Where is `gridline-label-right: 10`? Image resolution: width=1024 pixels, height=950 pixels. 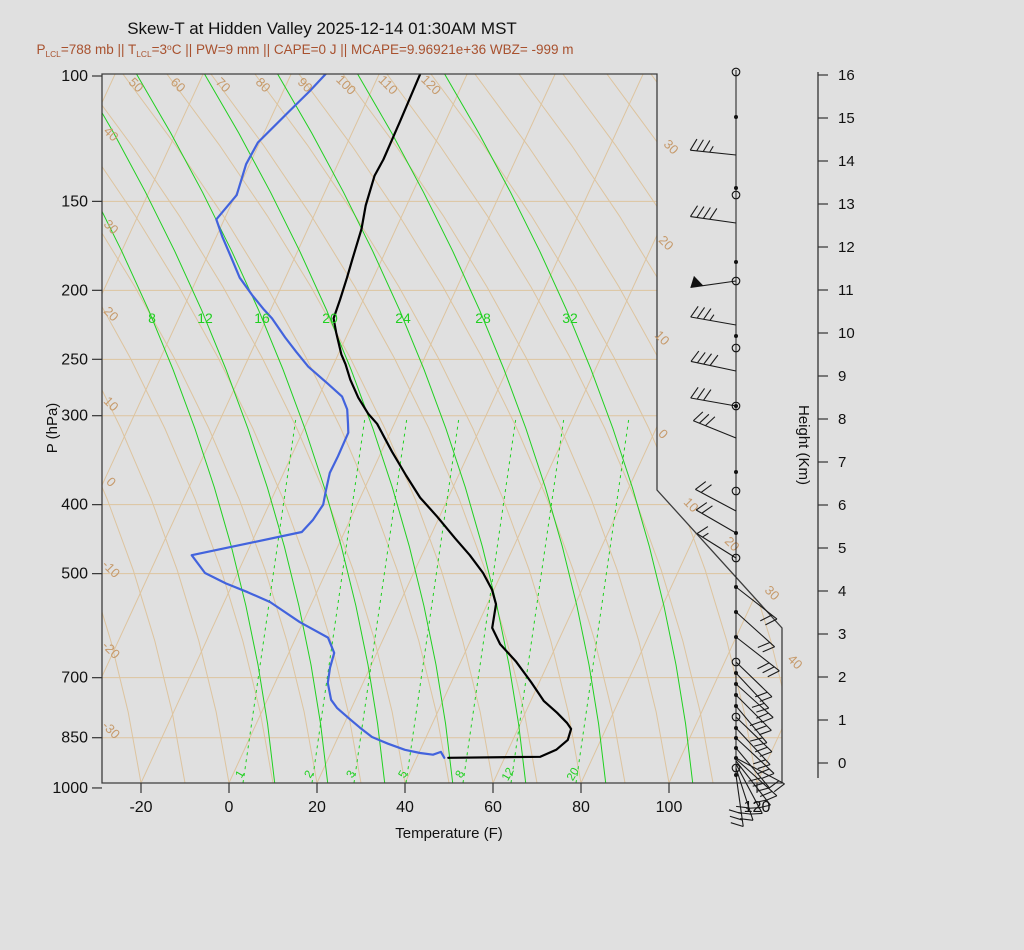
gridline-label-right: 10 is located at coordinates (662, 337).